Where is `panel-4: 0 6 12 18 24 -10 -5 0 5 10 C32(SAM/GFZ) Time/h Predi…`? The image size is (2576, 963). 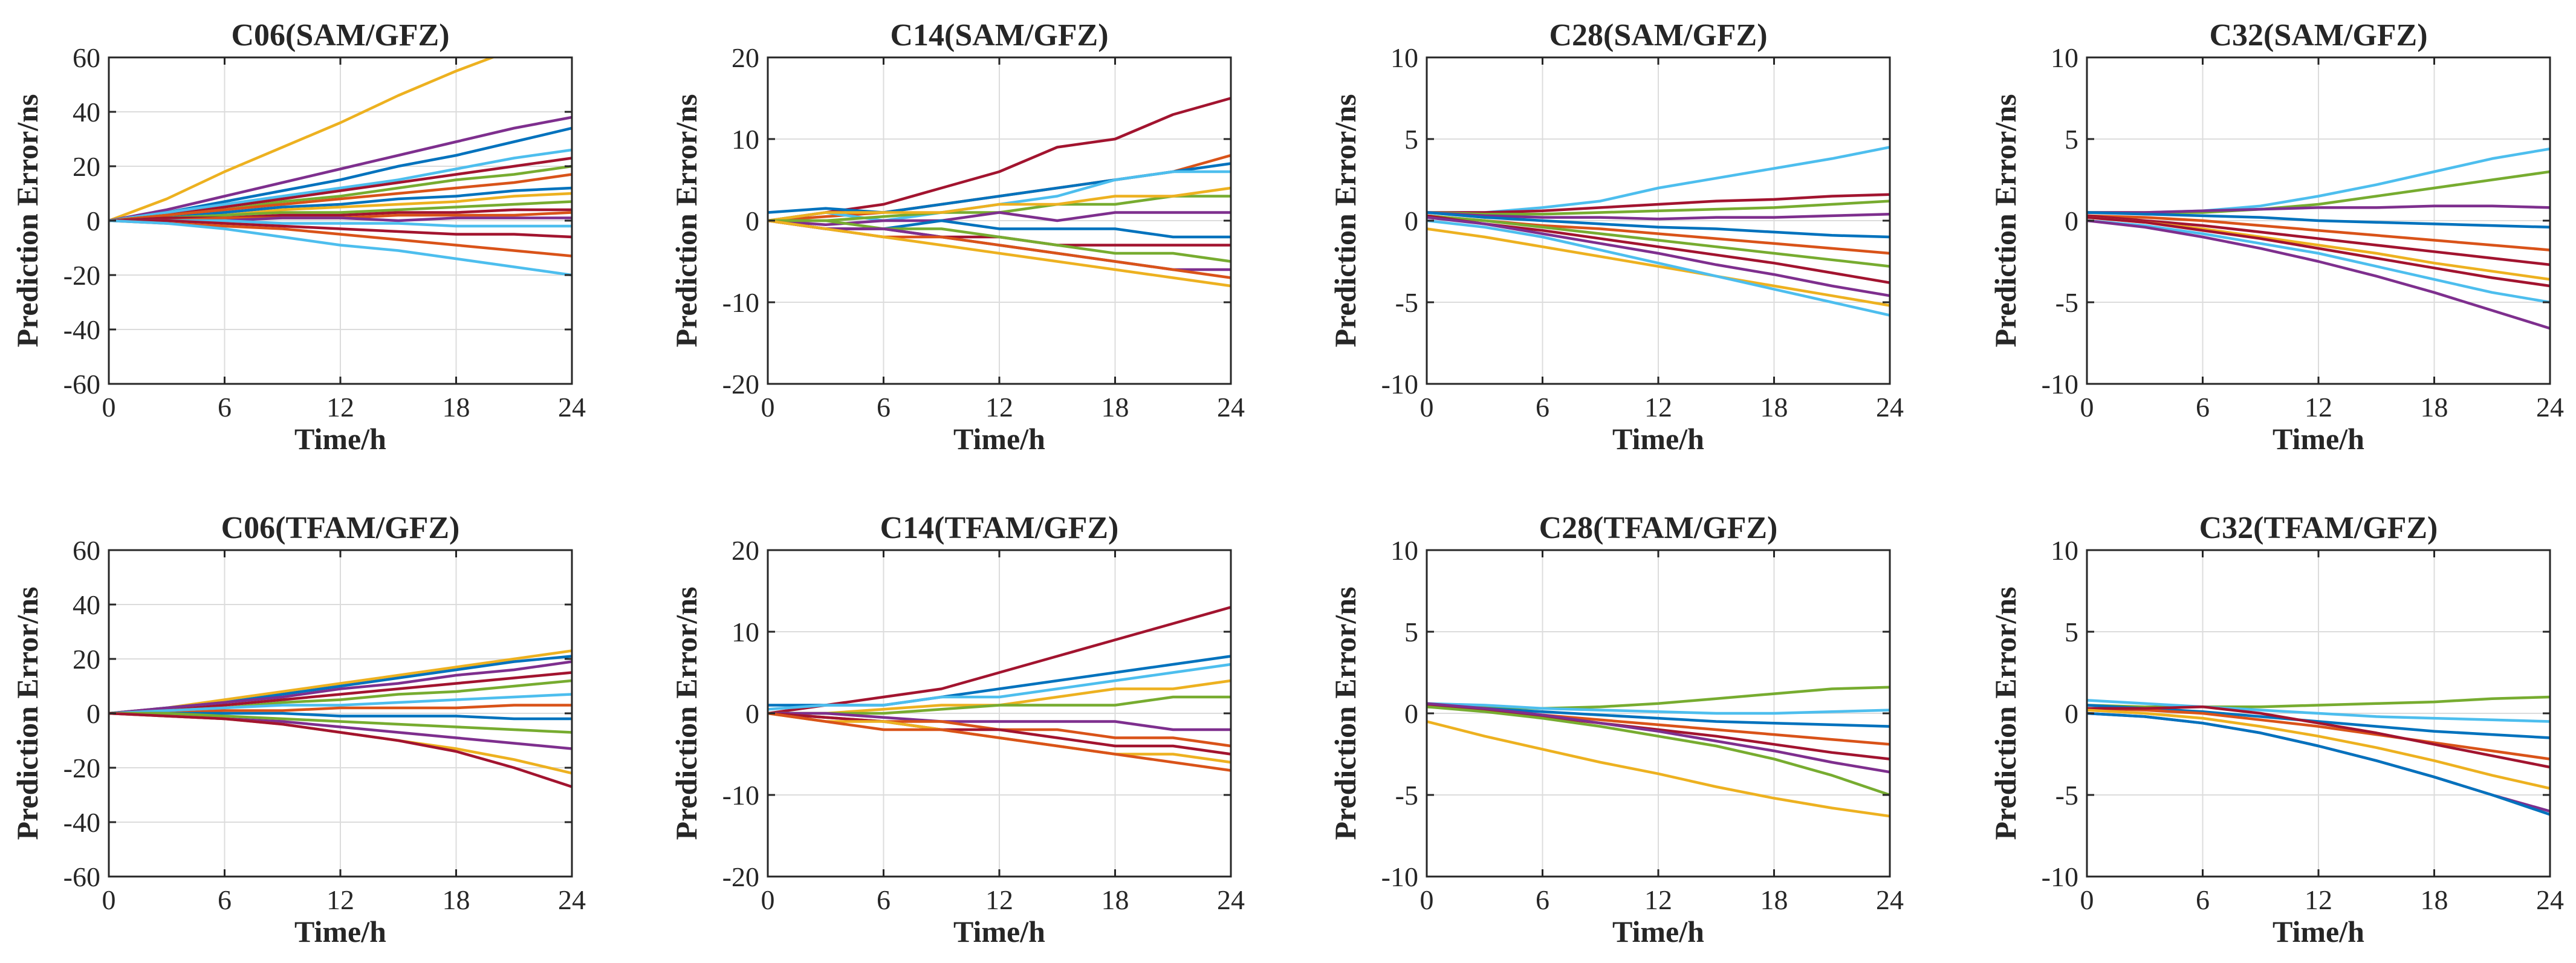 panel-4: 0 6 12 18 24 -10 -5 0 5 10 C32(SAM/GFZ) Time/h Predi… is located at coordinates (2276, 237).